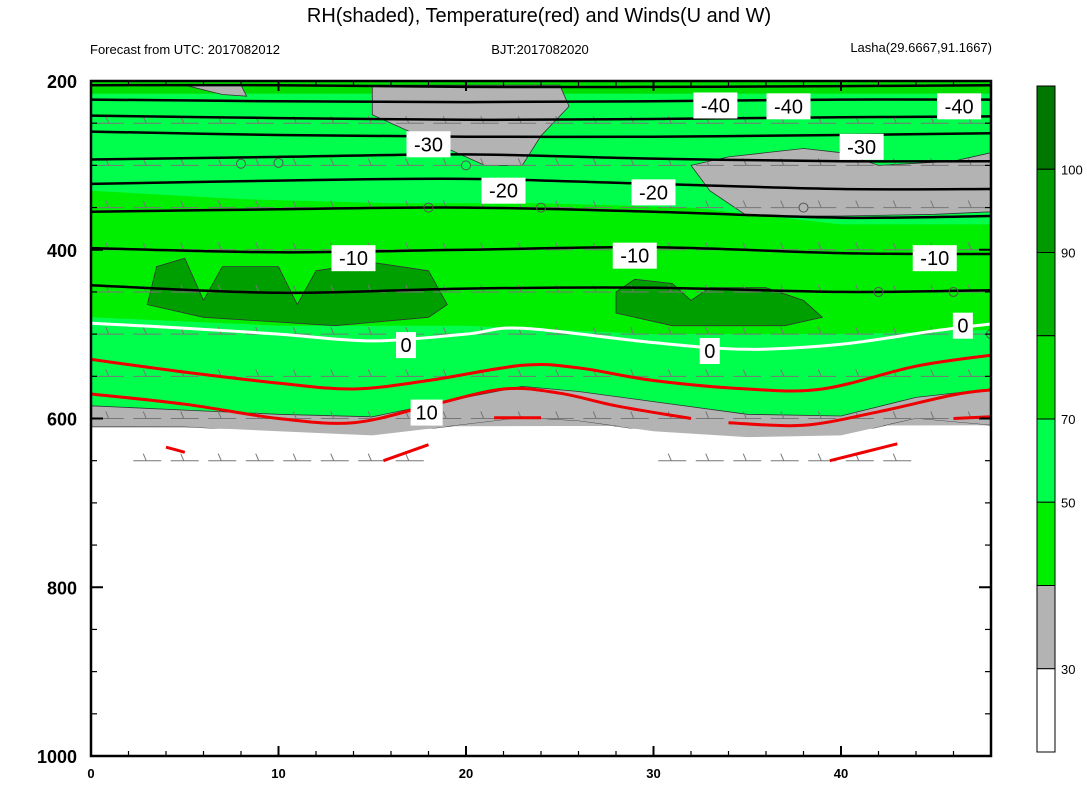 The image size is (1087, 806). What do you see at coordinates (1068, 419) in the screenshot?
I see `colorbar-label: 70` at bounding box center [1068, 419].